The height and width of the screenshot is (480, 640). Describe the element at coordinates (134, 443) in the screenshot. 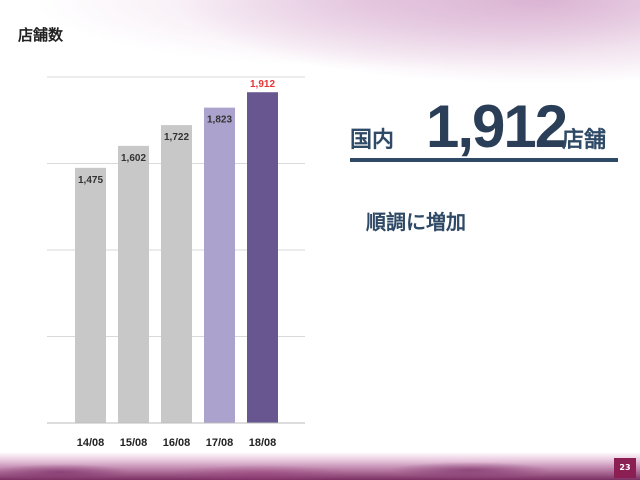

I see `x-tick-label: 15/08` at that location.